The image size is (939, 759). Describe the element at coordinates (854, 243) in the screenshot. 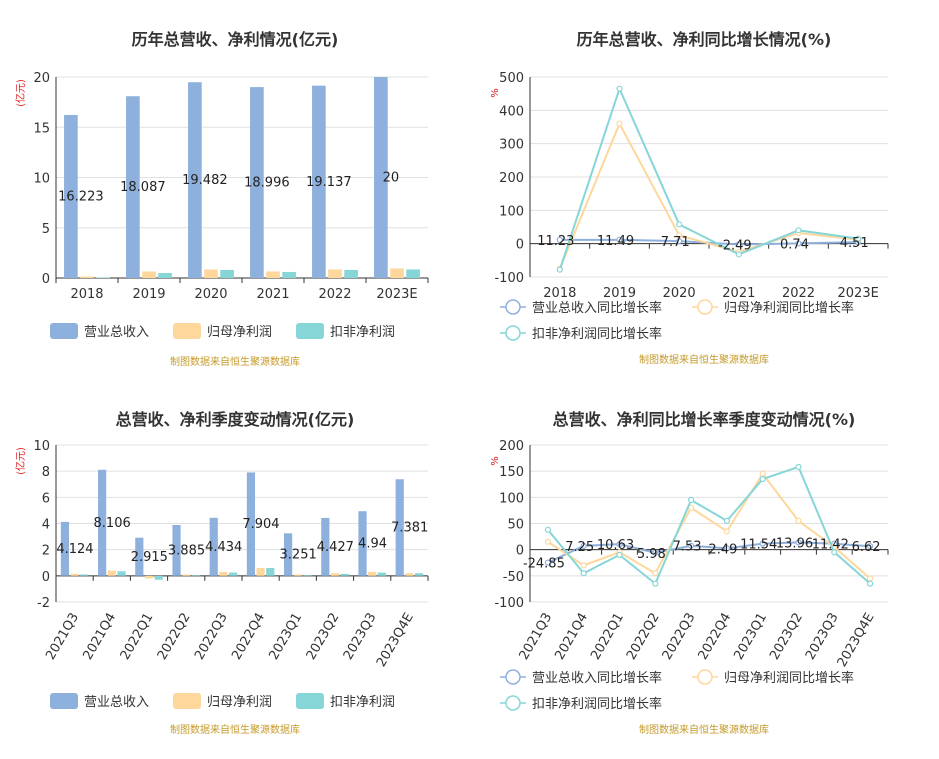

I see `data-label: 4.51` at that location.